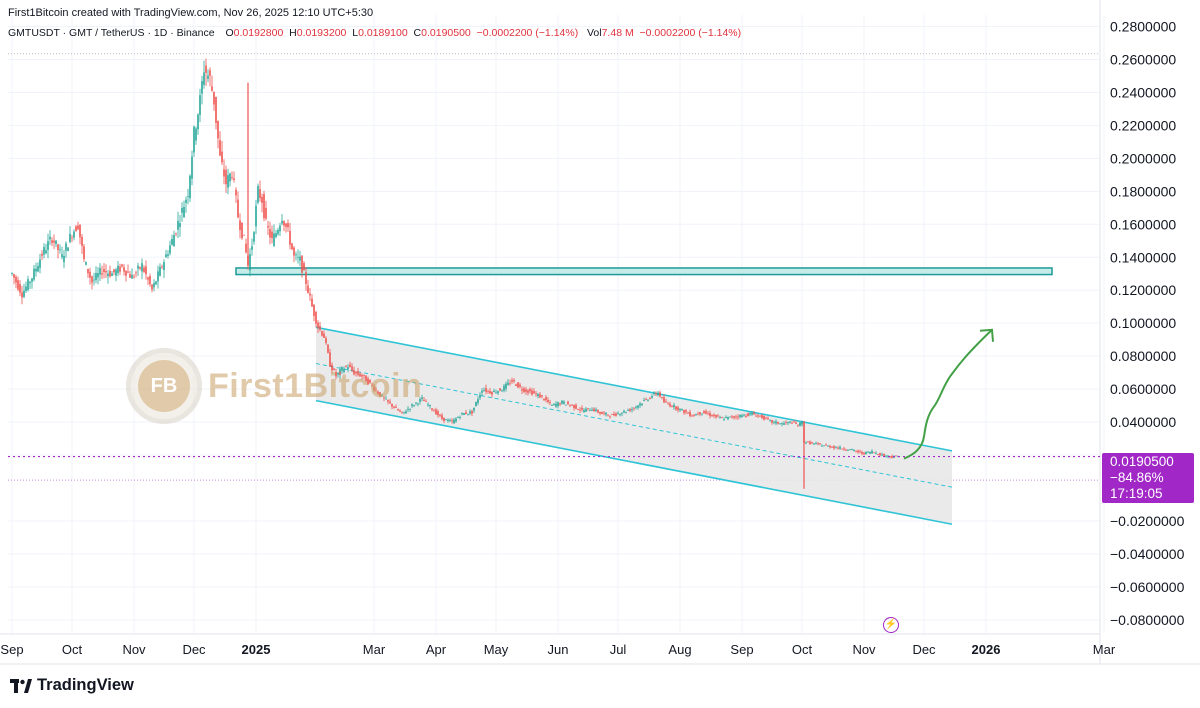  Describe the element at coordinates (948, 394) in the screenshot. I see `bullish-projection-arrow` at that location.